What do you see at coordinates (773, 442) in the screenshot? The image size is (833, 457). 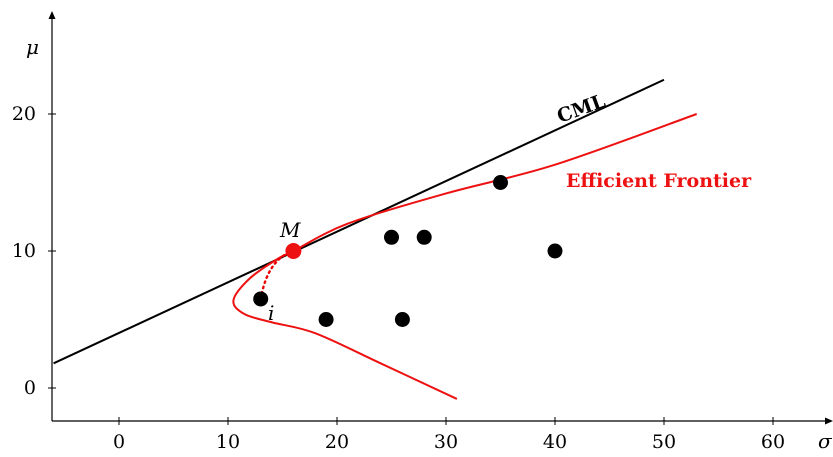 I see `x-tick-label: 60` at bounding box center [773, 442].